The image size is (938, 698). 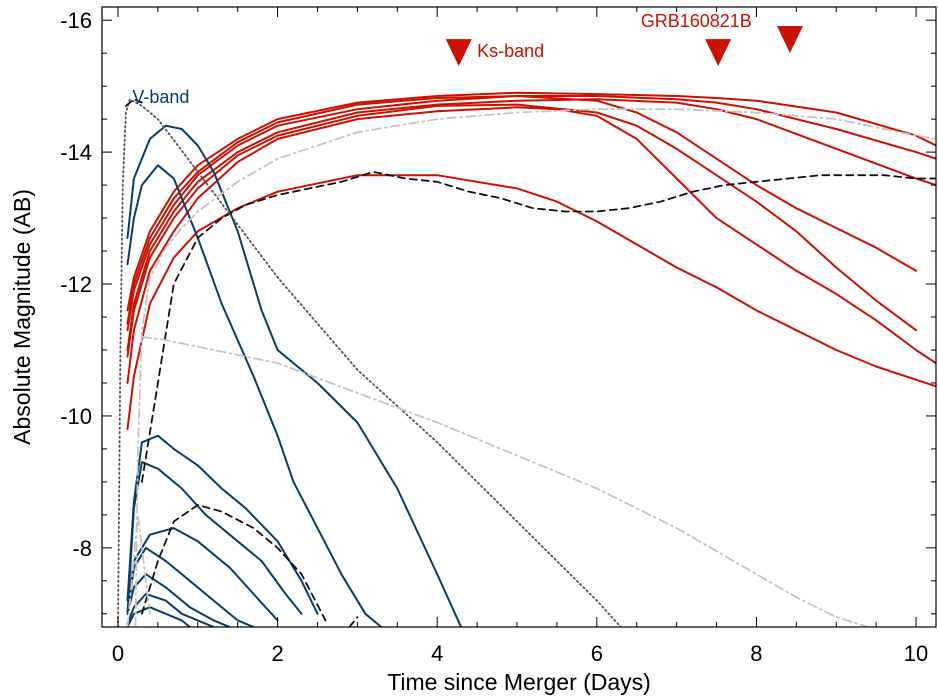 I want to click on y-axis-title: Absolute Magnitude (AB), so click(x=22, y=317).